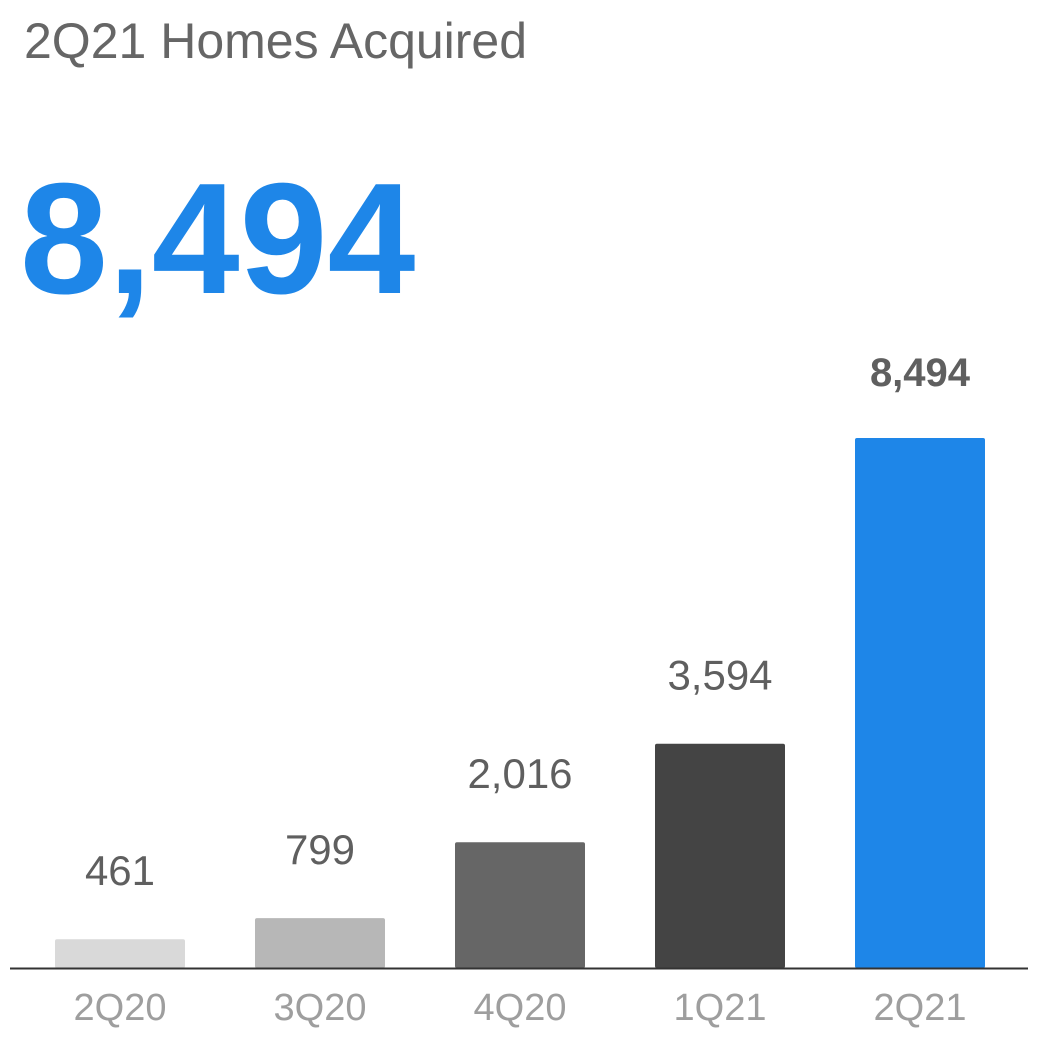  I want to click on tick-label-4q20: 4Q20, so click(520, 1008).